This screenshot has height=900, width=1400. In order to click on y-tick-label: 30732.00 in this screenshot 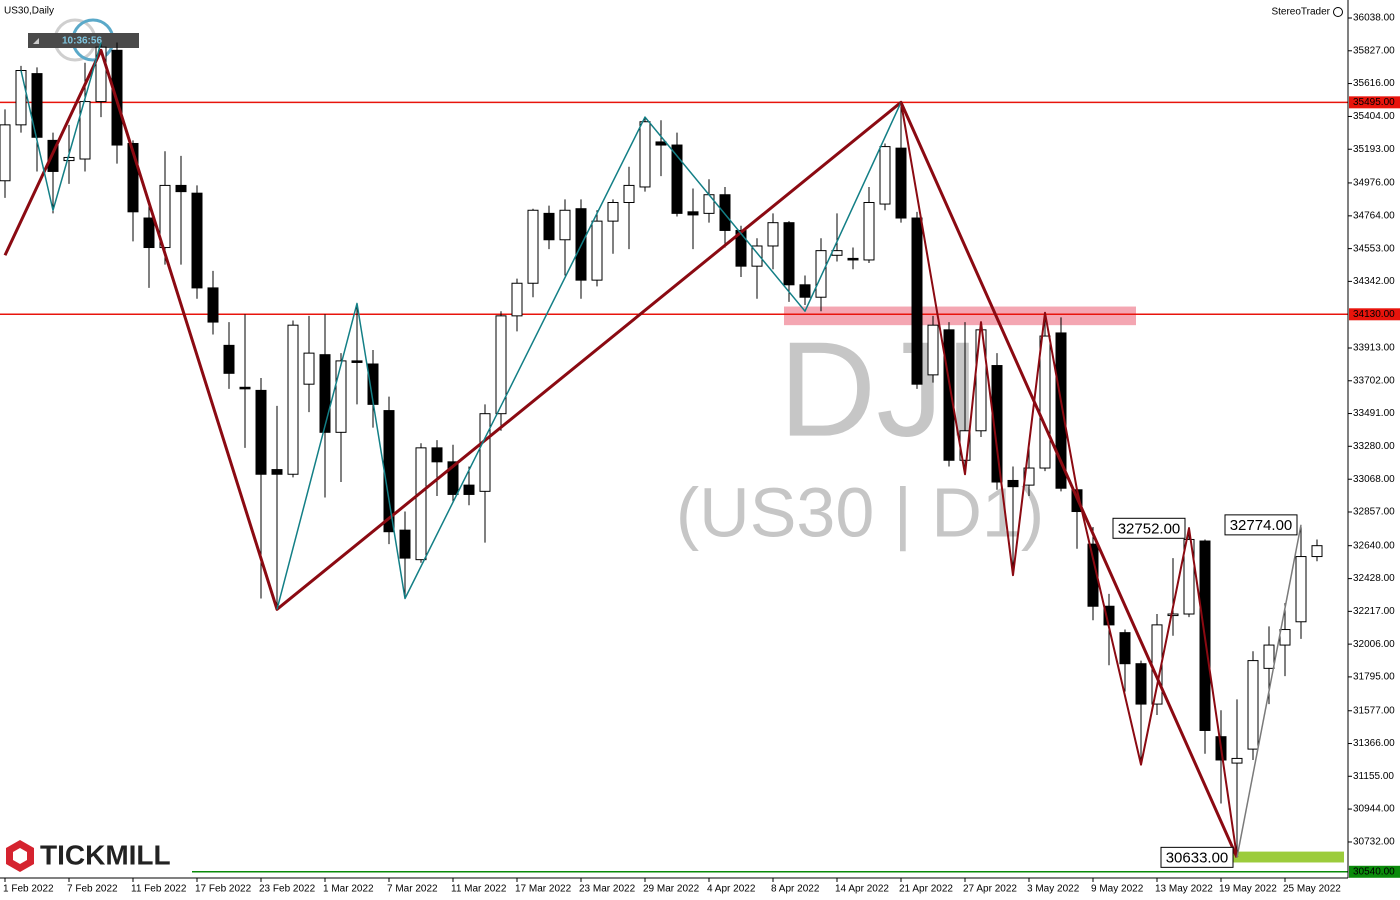, I will do `click(1374, 842)`.